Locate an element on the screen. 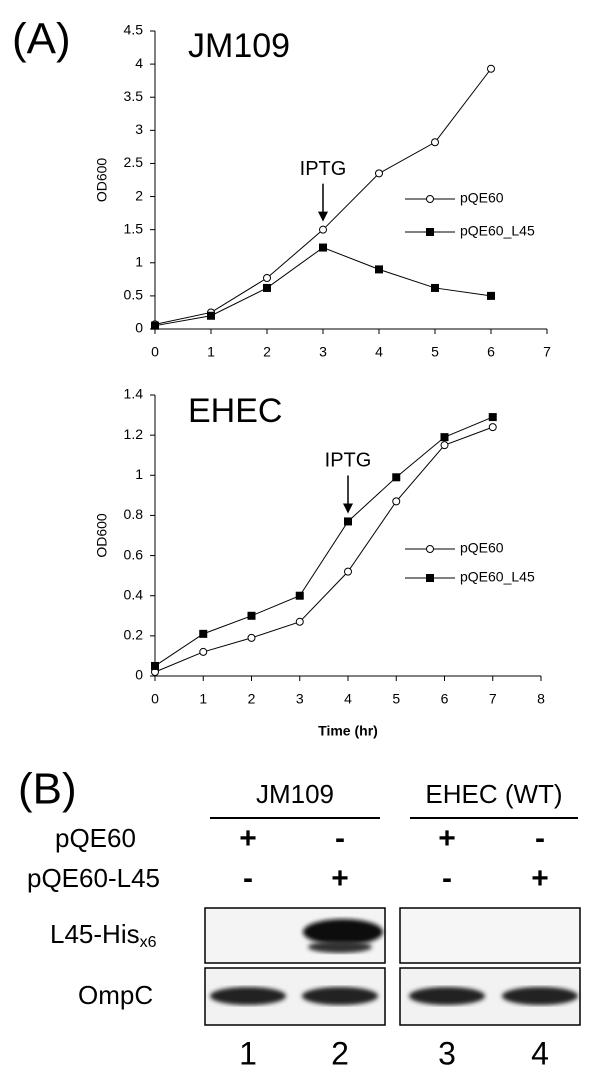 Image resolution: width=600 pixels, height=1084 pixels. y-tick-label: 0 is located at coordinates (139, 328).